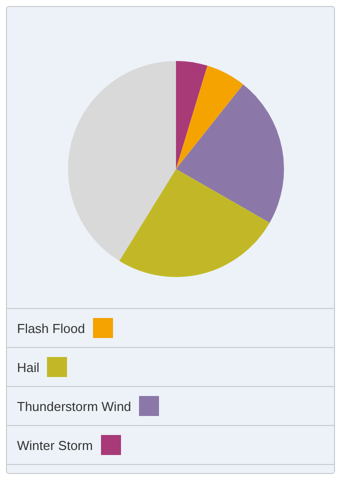 Image resolution: width=339 pixels, height=479 pixels. I want to click on legend-label: Thunderstorm Wind, so click(74, 406).